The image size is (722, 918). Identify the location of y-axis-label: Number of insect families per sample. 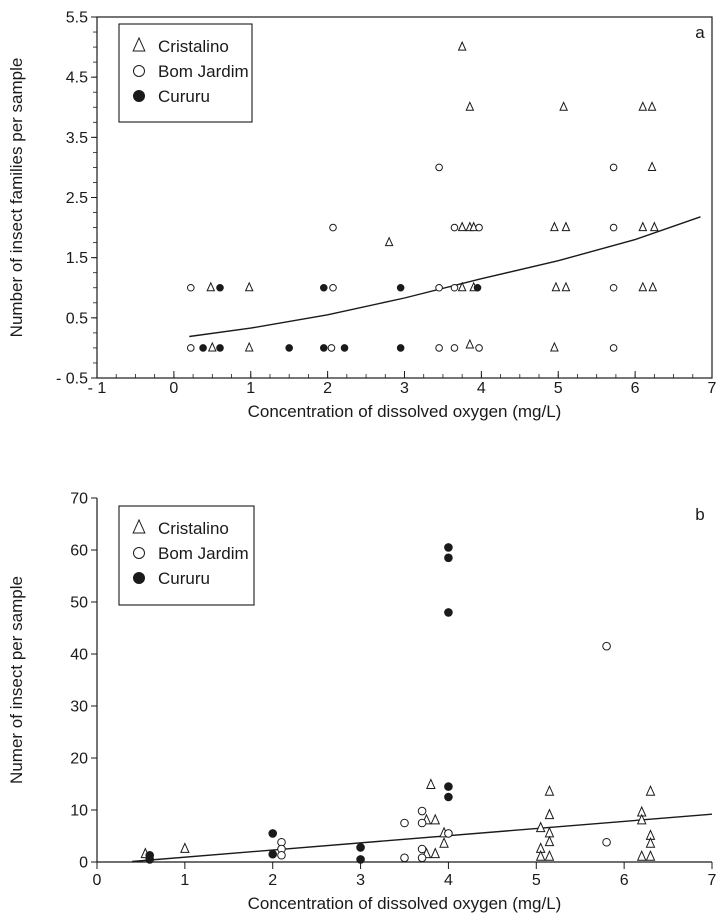
(16, 198).